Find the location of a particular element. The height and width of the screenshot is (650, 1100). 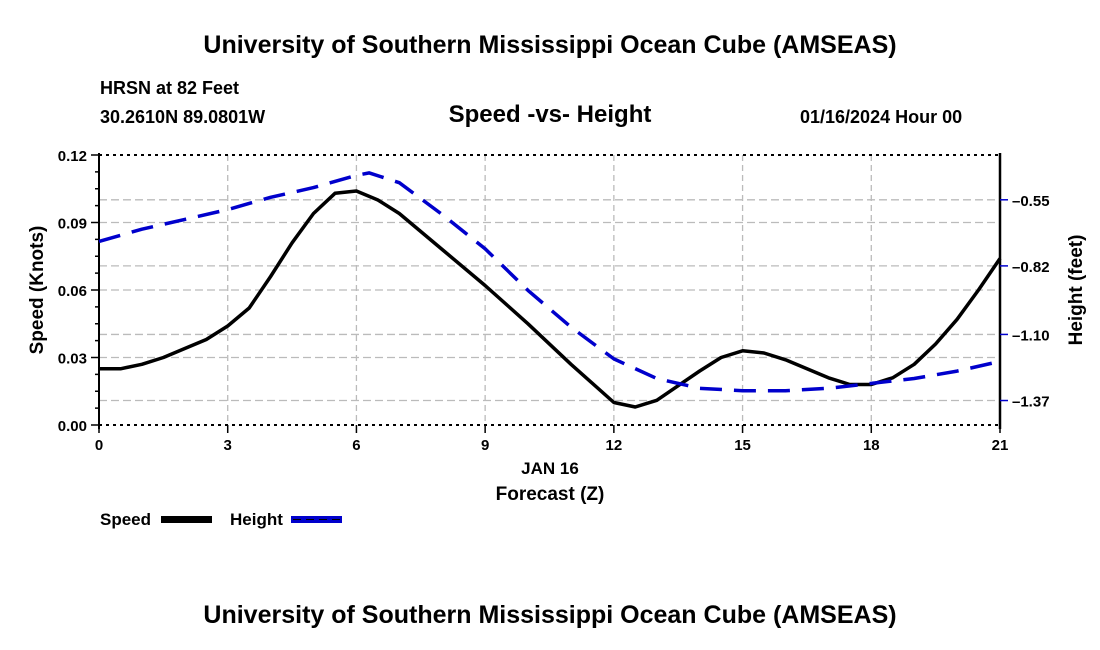

forecast-date-label: 01/16/2024 Hour 00 is located at coordinates (881, 117).